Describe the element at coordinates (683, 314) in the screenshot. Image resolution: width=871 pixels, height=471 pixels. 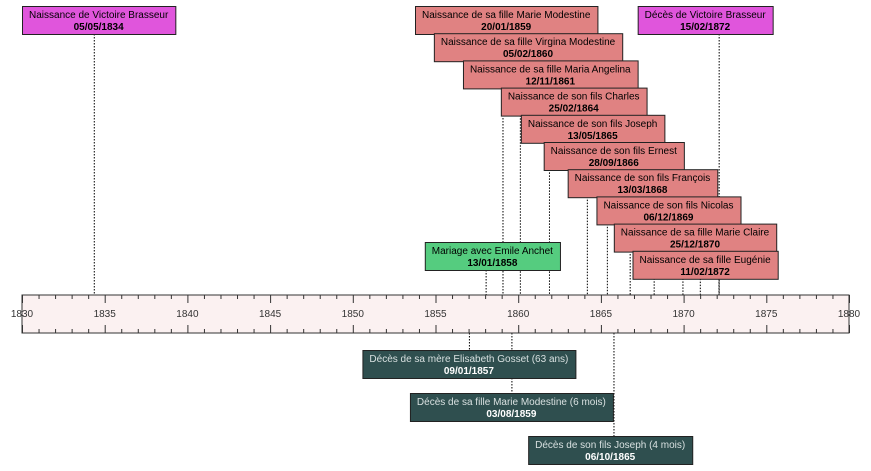
I see `axis-tick-label: 1870` at that location.